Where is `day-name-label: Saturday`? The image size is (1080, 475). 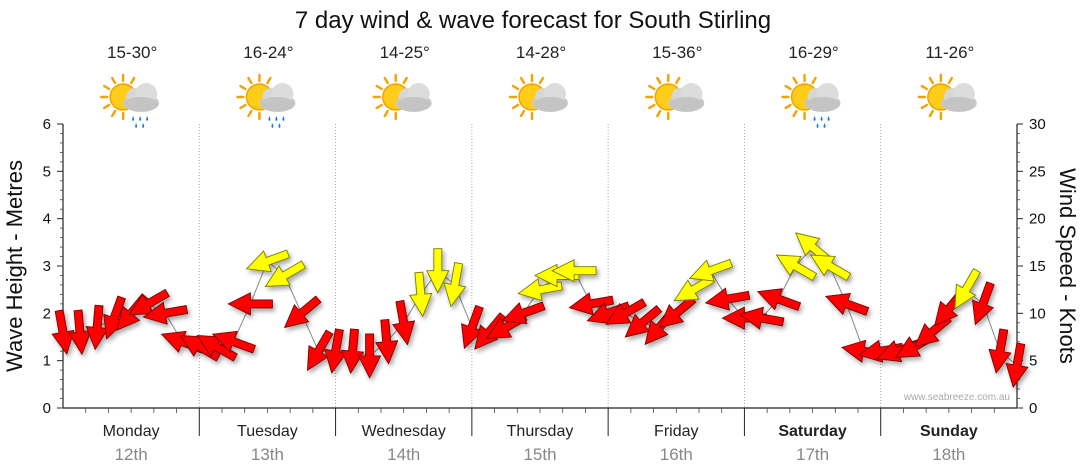
day-name-label: Saturday is located at coordinates (812, 431).